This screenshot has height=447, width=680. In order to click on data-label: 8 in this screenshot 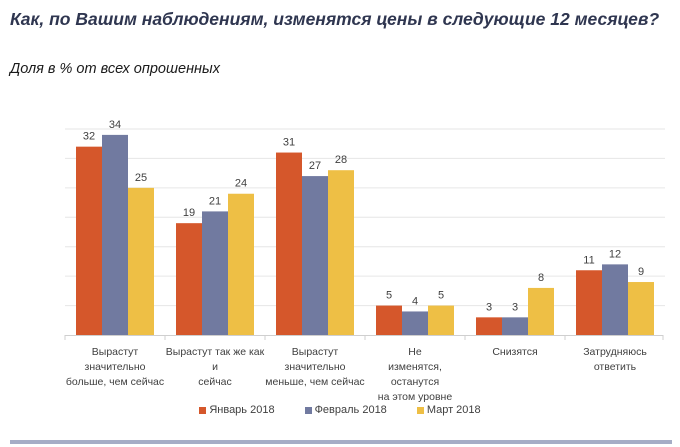, I will do `click(541, 278)`.